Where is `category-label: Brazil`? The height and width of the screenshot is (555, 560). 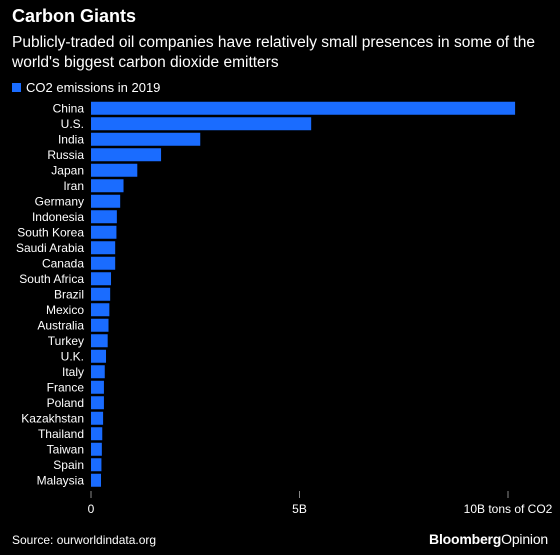
category-label: Brazil is located at coordinates (69, 294).